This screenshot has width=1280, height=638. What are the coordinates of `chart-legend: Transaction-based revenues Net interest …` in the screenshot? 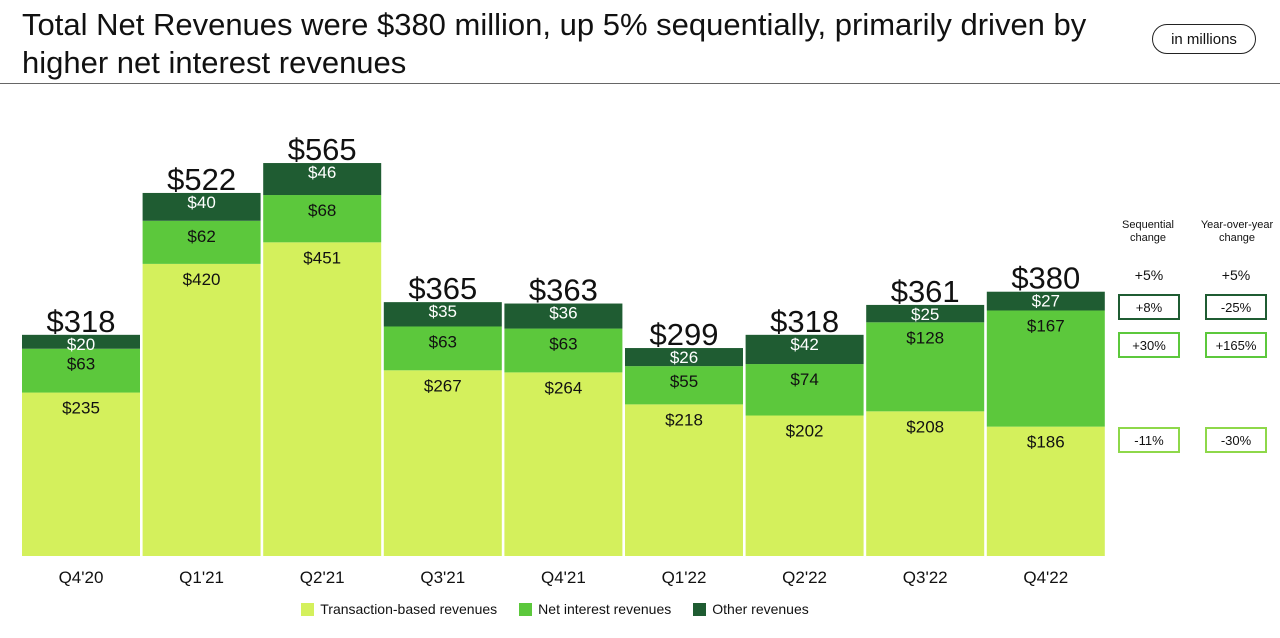 It's located at (555, 609).